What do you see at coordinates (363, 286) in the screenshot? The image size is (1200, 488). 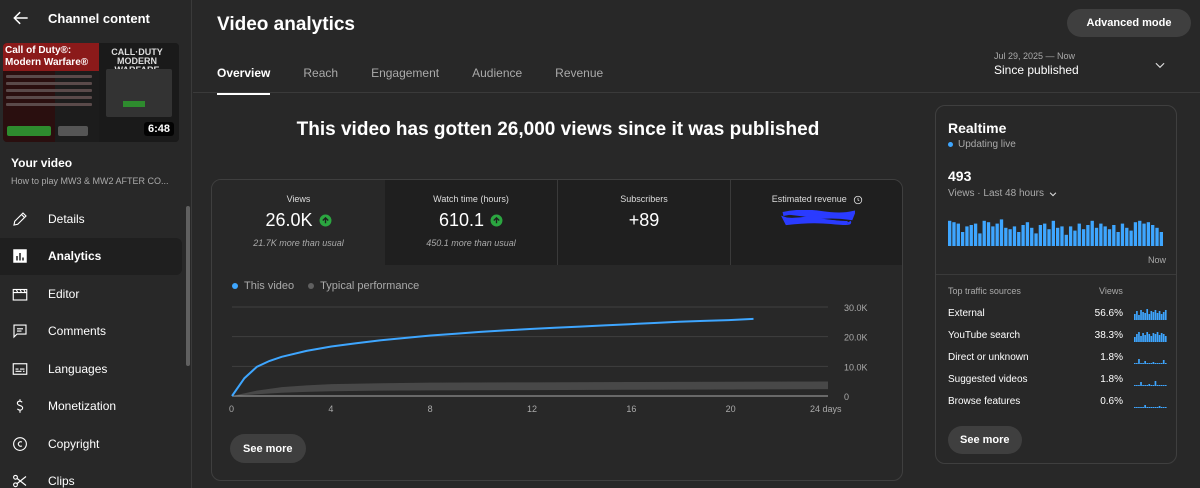 I see `legend-typical: Typical performance` at bounding box center [363, 286].